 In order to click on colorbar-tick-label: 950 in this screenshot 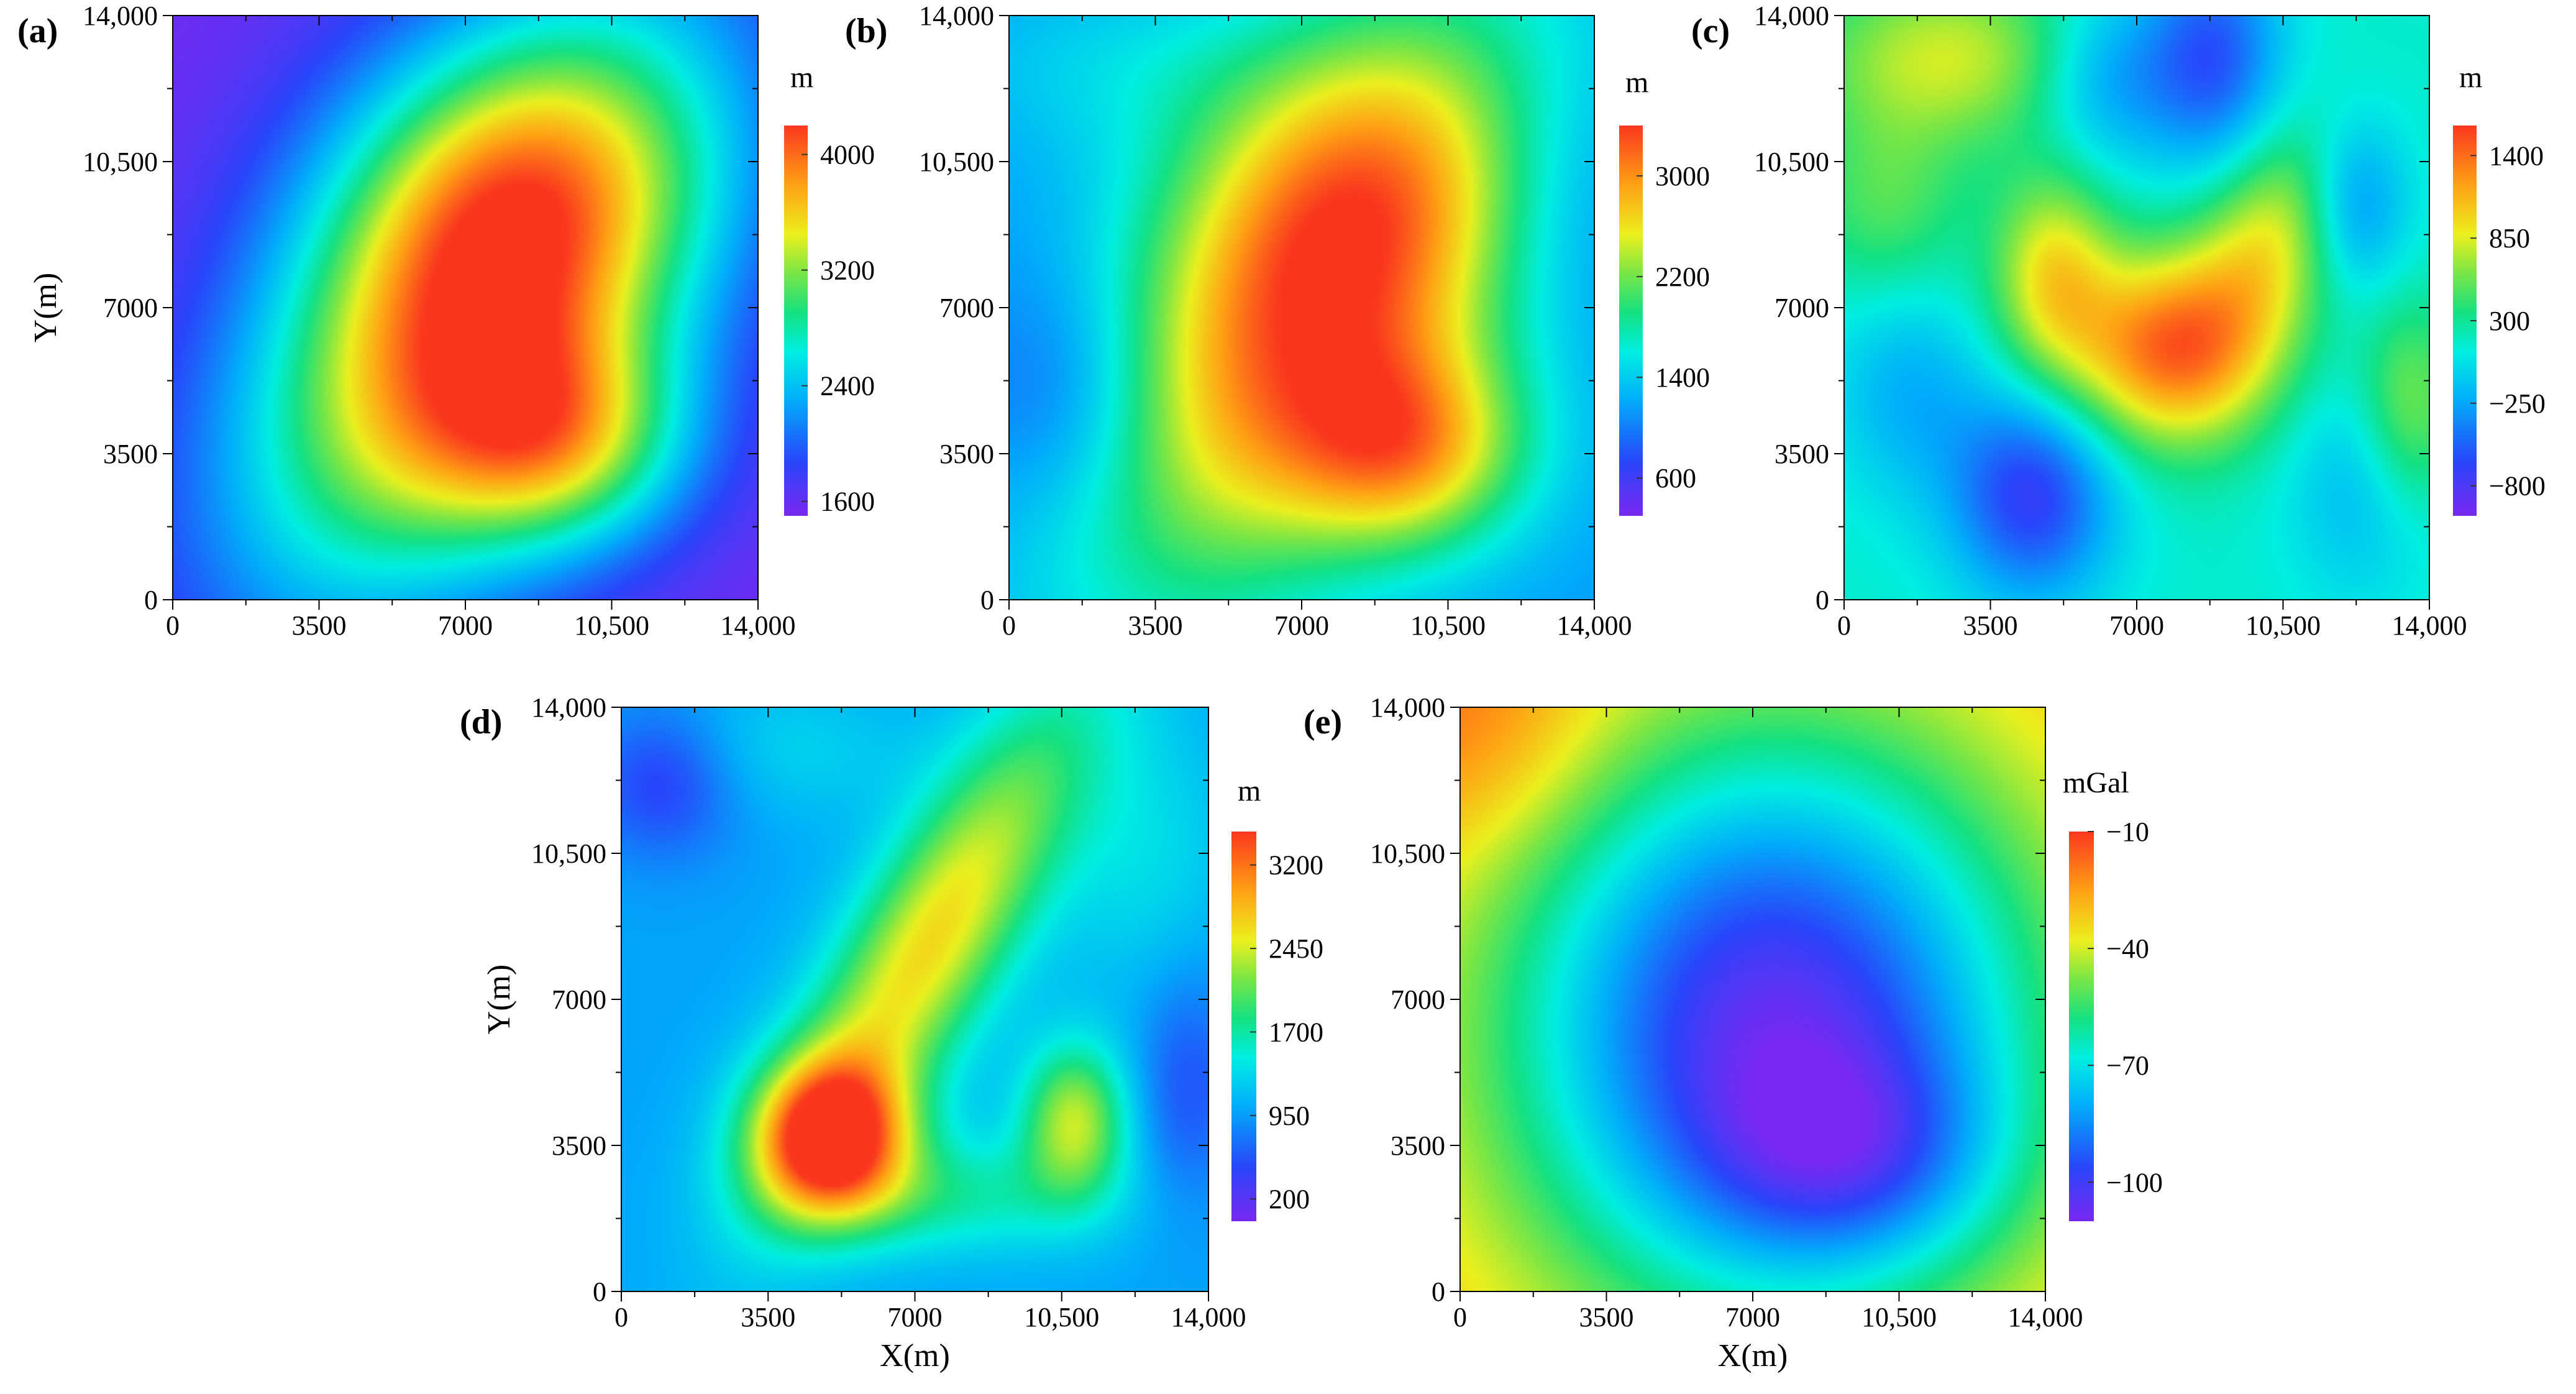, I will do `click(1289, 1116)`.